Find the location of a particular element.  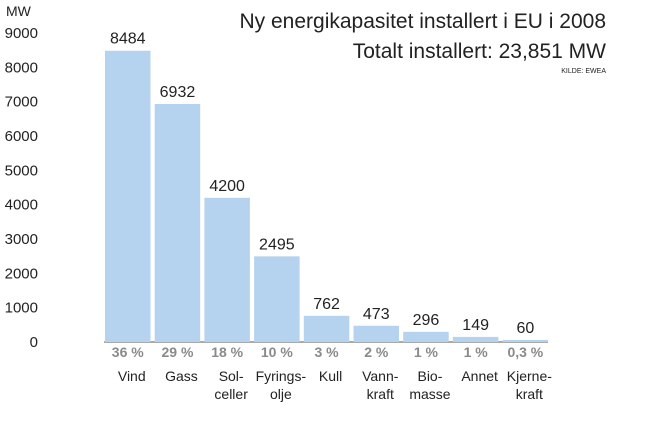

y-tick-label: 1000 is located at coordinates (21, 308).